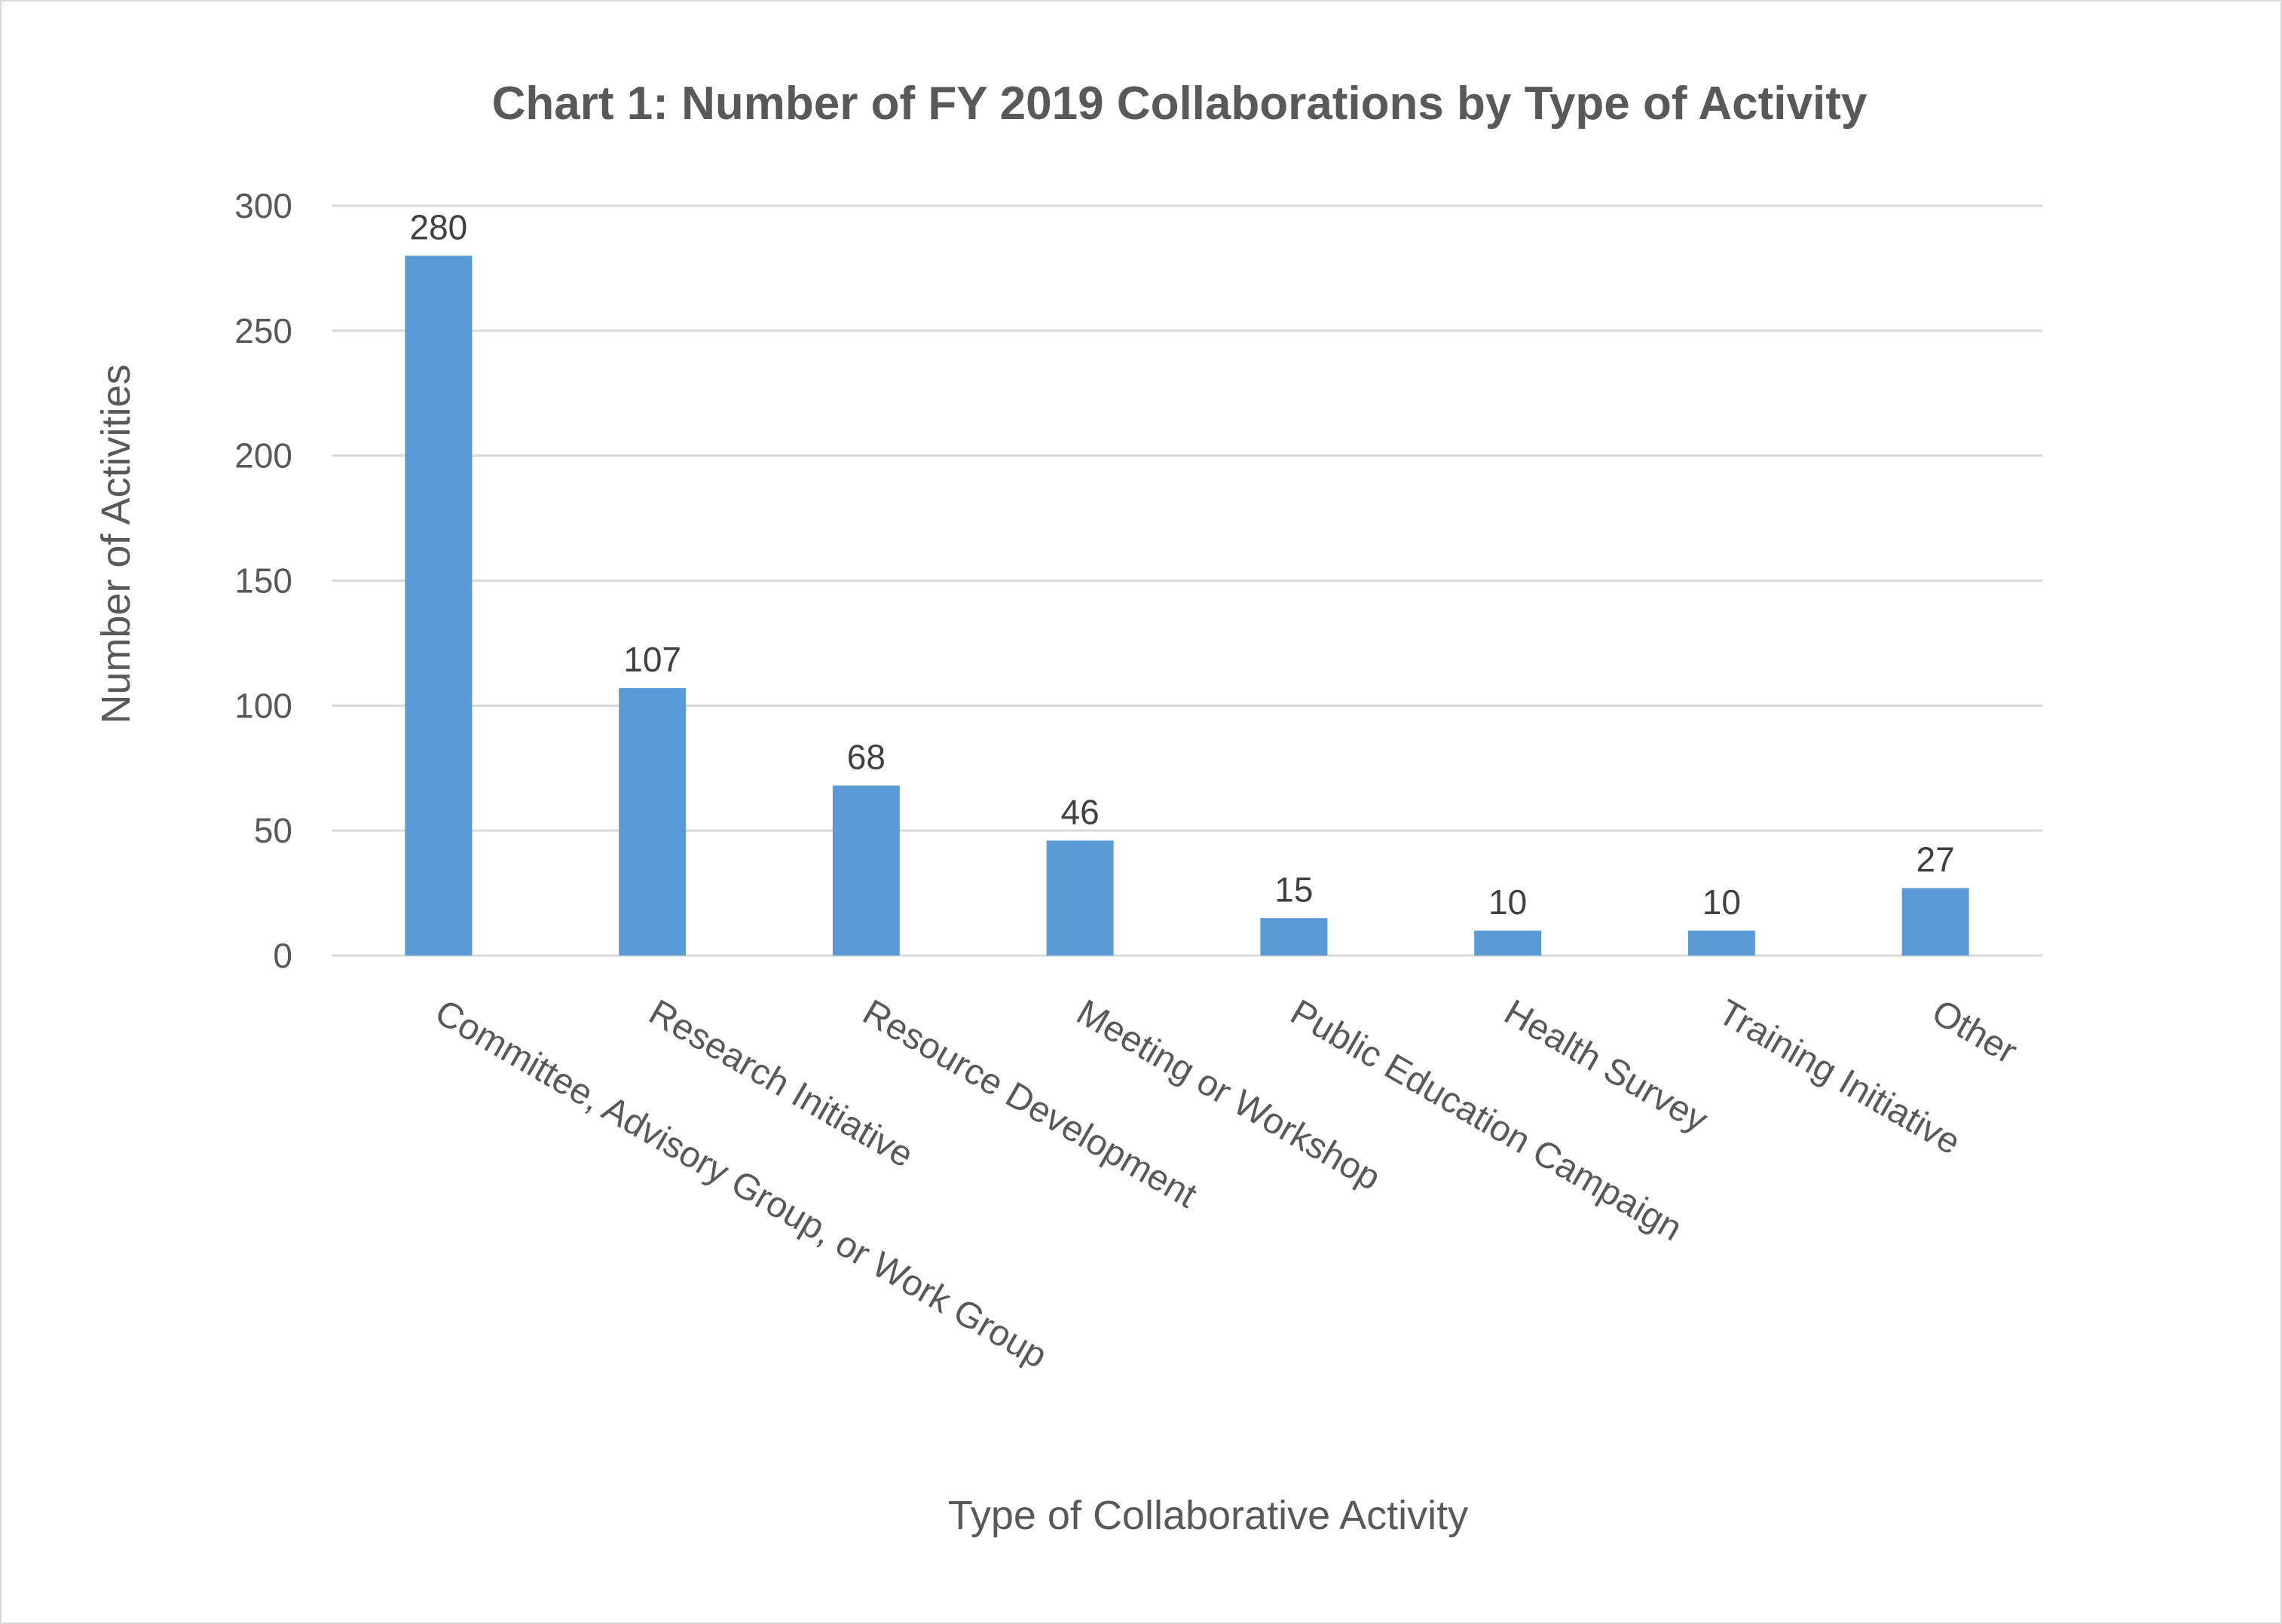  Describe the element at coordinates (273, 831) in the screenshot. I see `y-tick-label: 50` at that location.